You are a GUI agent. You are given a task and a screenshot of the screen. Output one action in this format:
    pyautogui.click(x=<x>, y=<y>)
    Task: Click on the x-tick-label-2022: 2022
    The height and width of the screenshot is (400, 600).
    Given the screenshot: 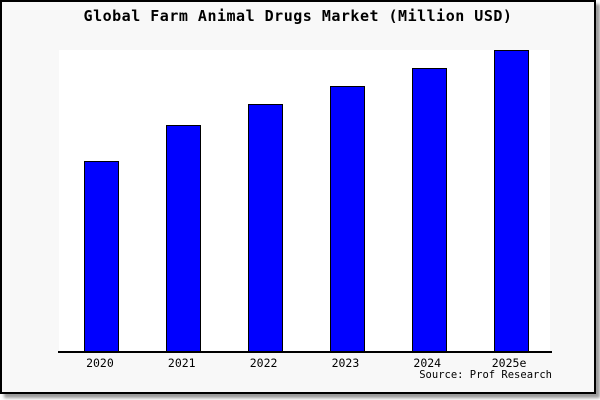 What is the action you would take?
    pyautogui.click(x=263, y=363)
    